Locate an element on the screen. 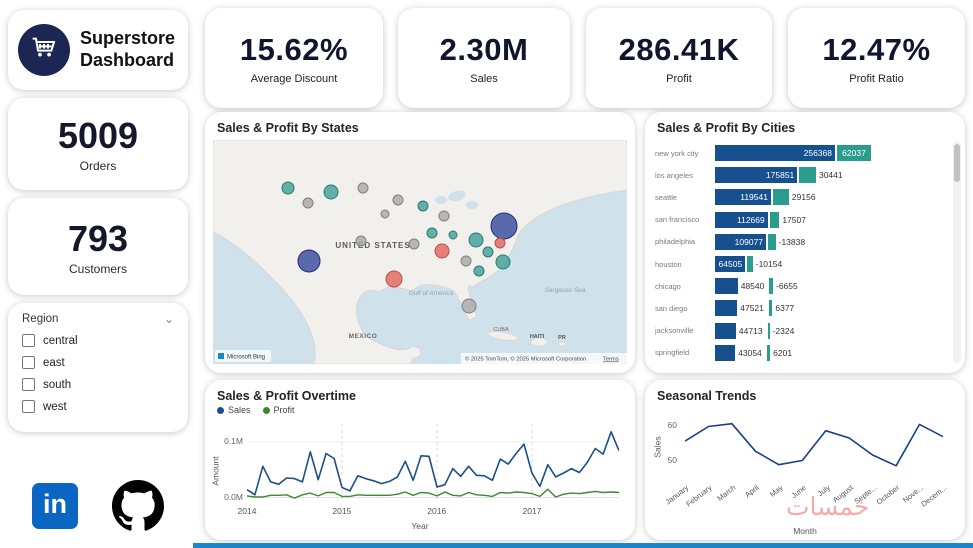 The width and height of the screenshot is (973, 548). x-axis-title: Month is located at coordinates (805, 531).